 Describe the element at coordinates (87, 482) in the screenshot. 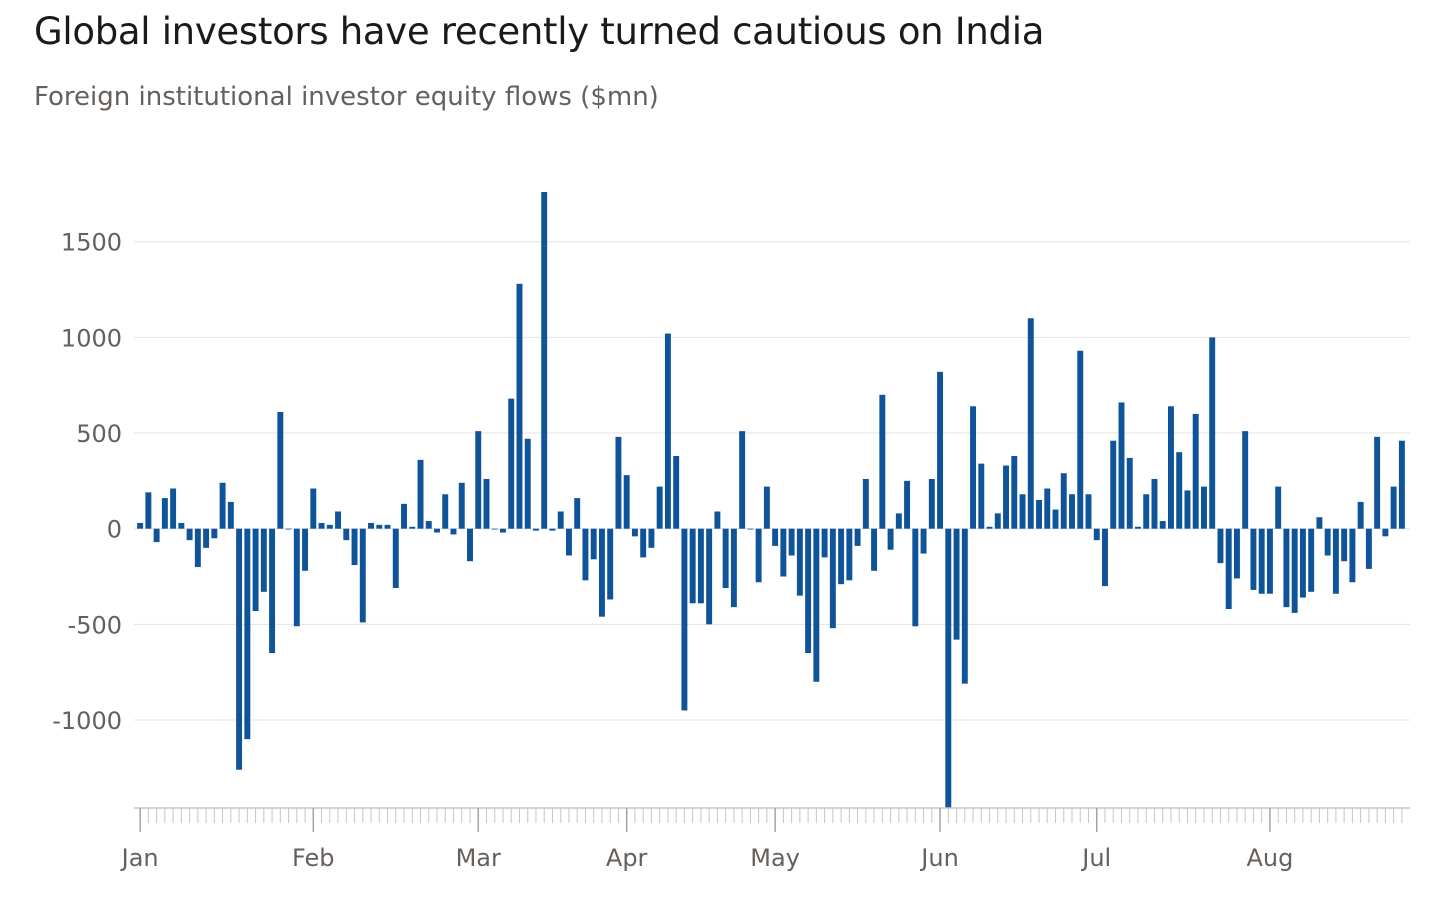

I see `y-axis-labels: 1500 1000 500 0 -500 -1000` at that location.